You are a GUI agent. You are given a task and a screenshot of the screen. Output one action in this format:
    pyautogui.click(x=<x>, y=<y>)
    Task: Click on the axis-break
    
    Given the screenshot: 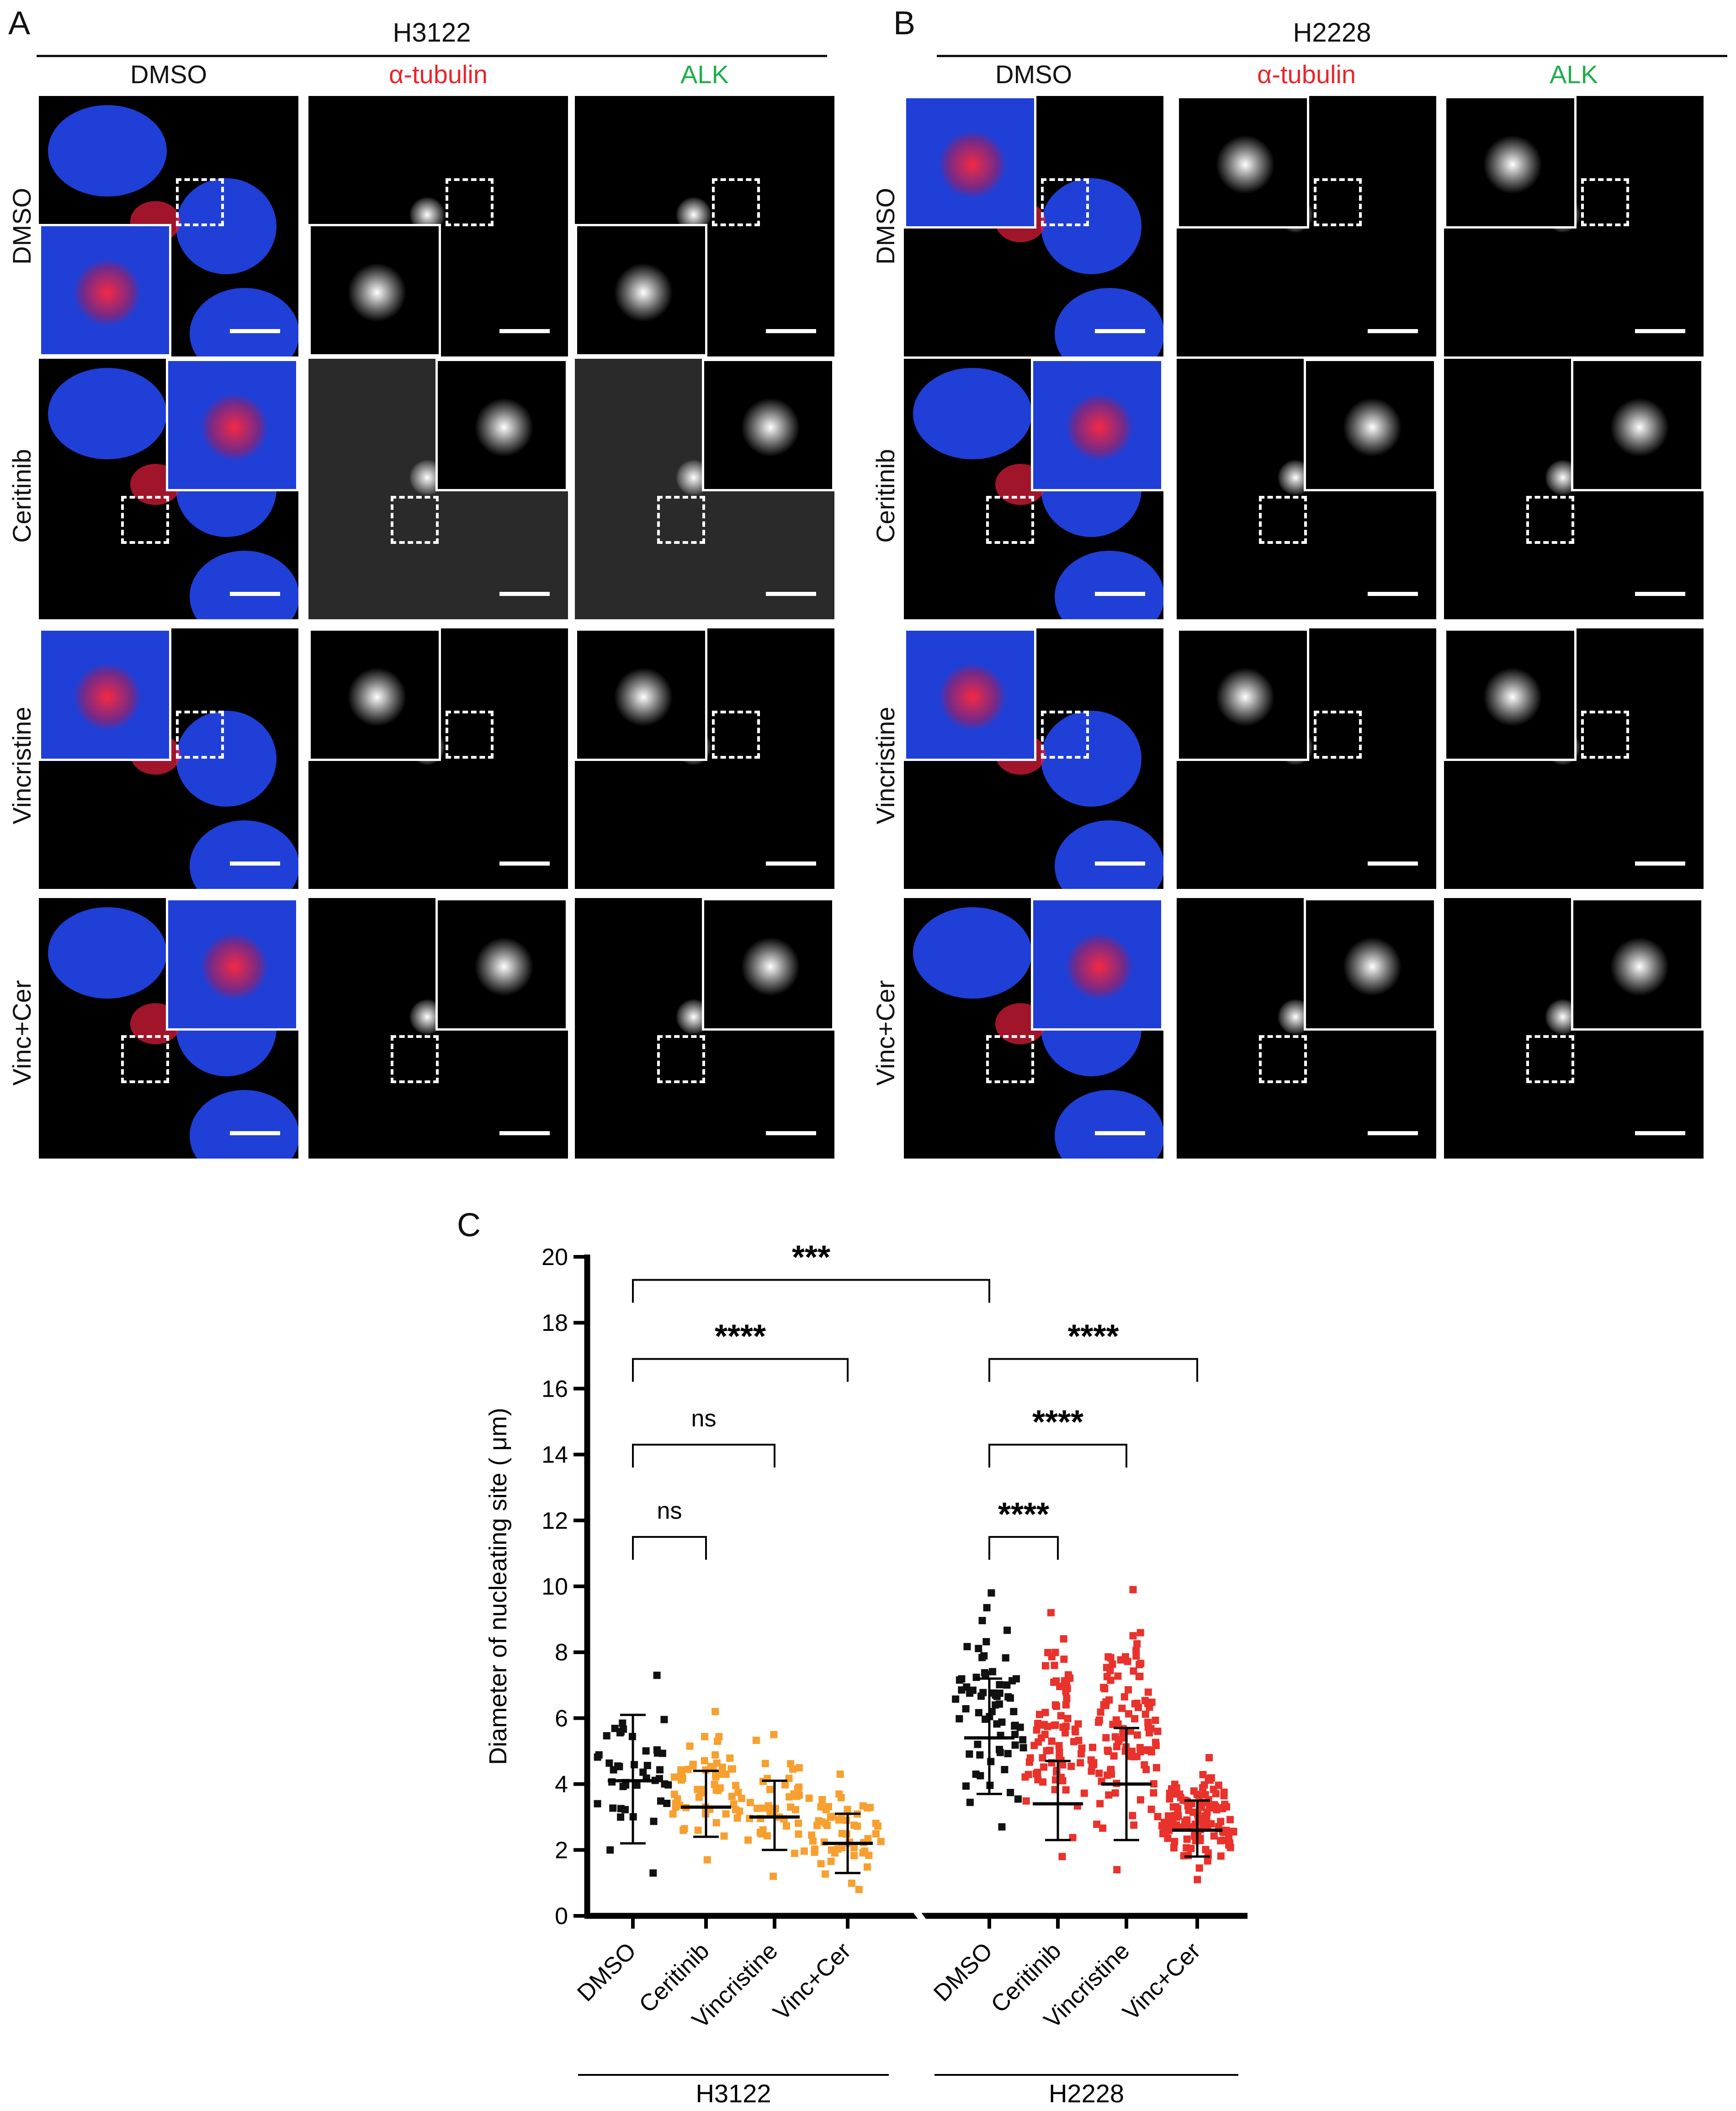 What is the action you would take?
    pyautogui.click(x=919, y=1916)
    